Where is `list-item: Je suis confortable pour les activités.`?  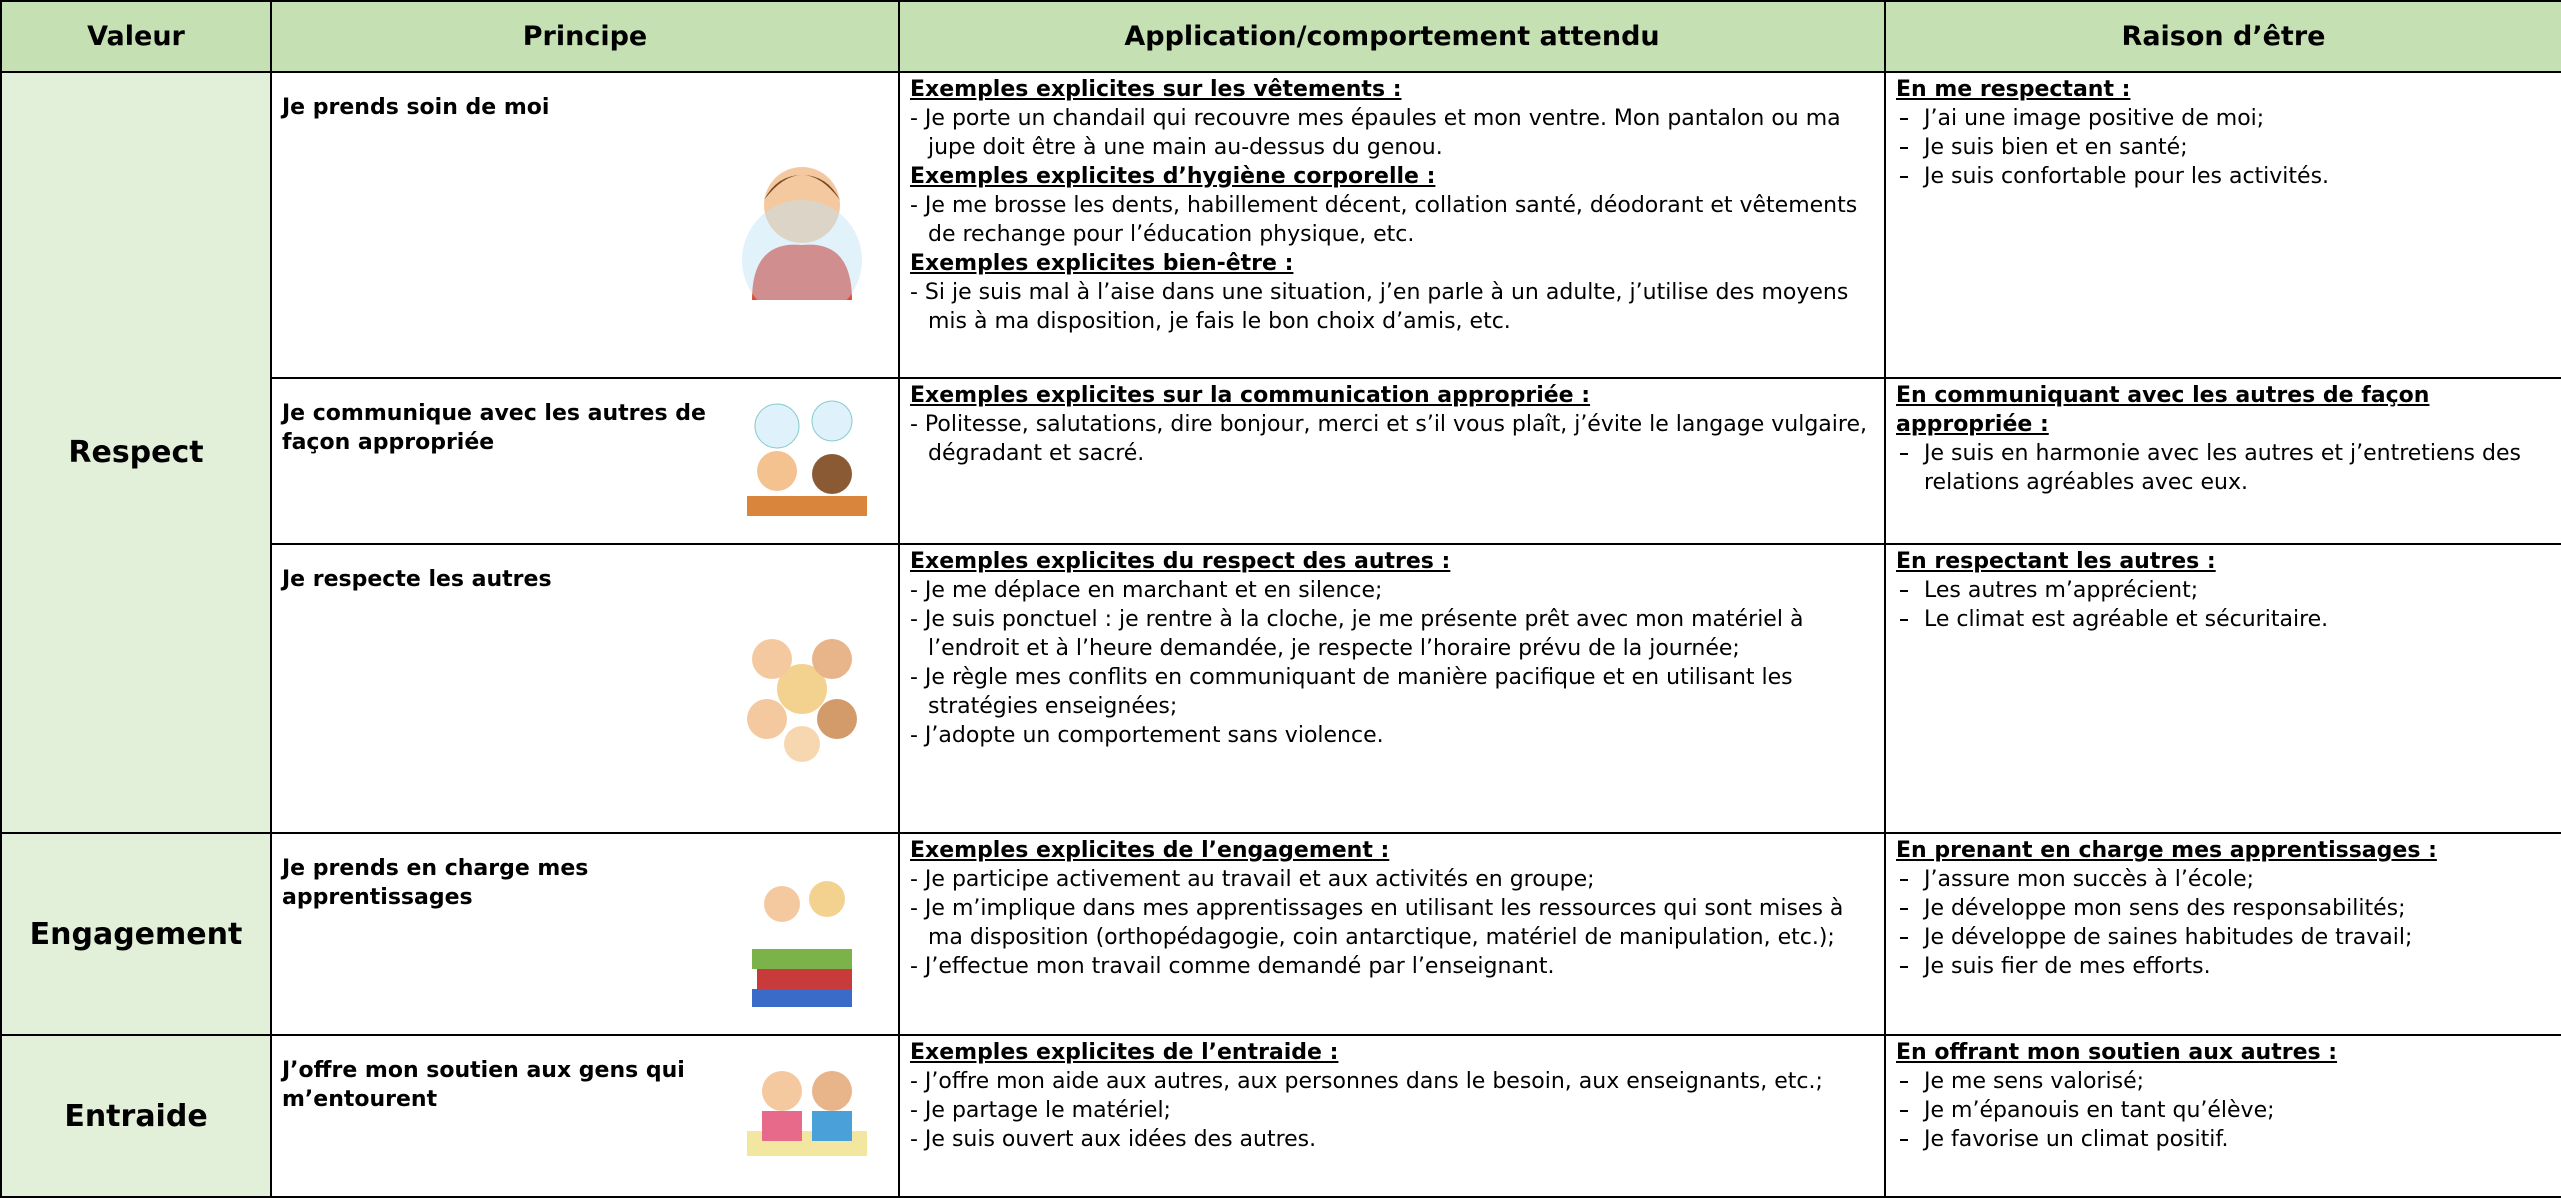
list-item: Je suis confortable pour les activités. is located at coordinates (2223, 176).